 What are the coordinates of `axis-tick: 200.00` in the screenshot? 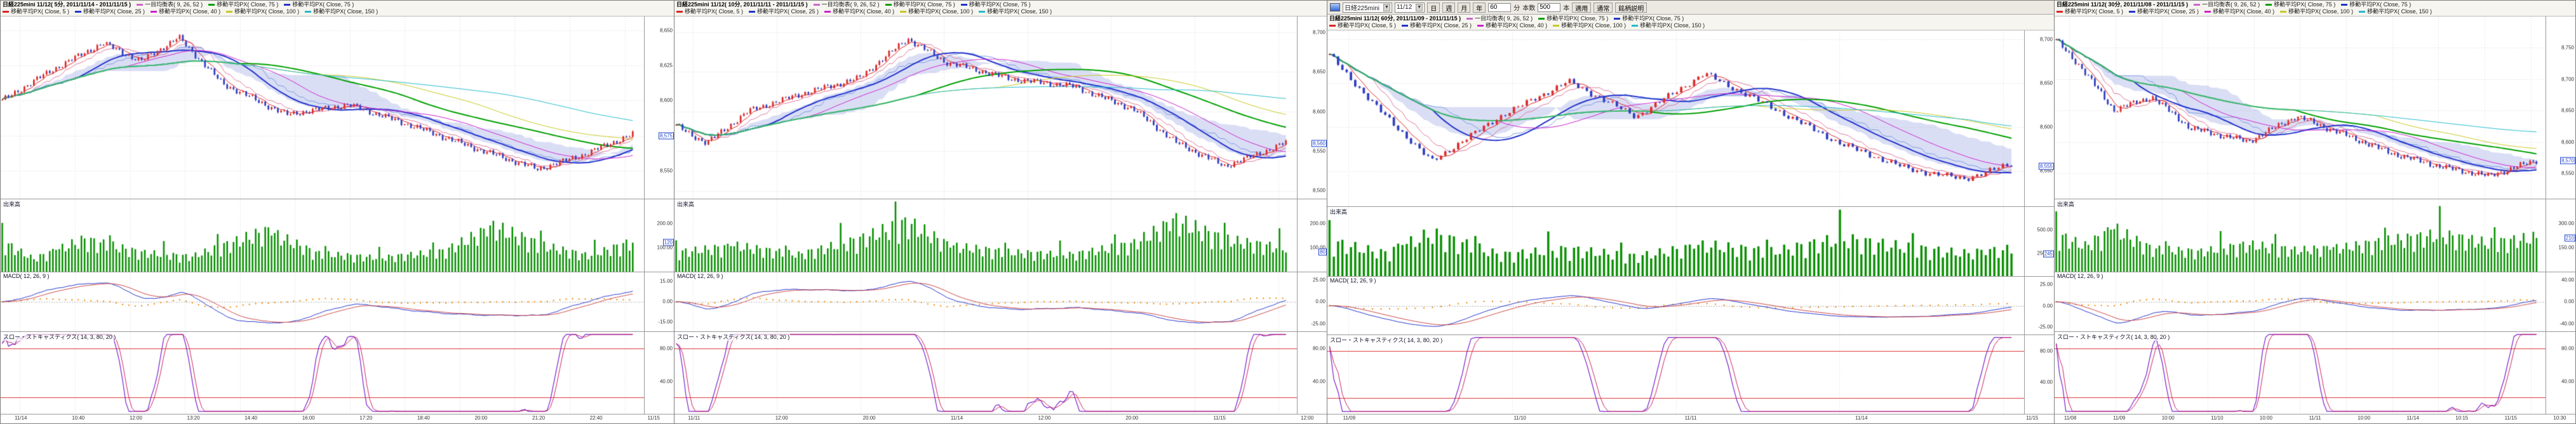 It's located at (1317, 223).